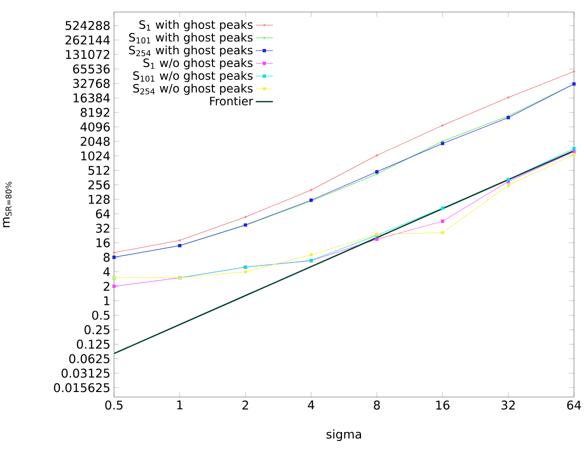 Image resolution: width=584 pixels, height=456 pixels. I want to click on x-tick-label: 64, so click(574, 405).